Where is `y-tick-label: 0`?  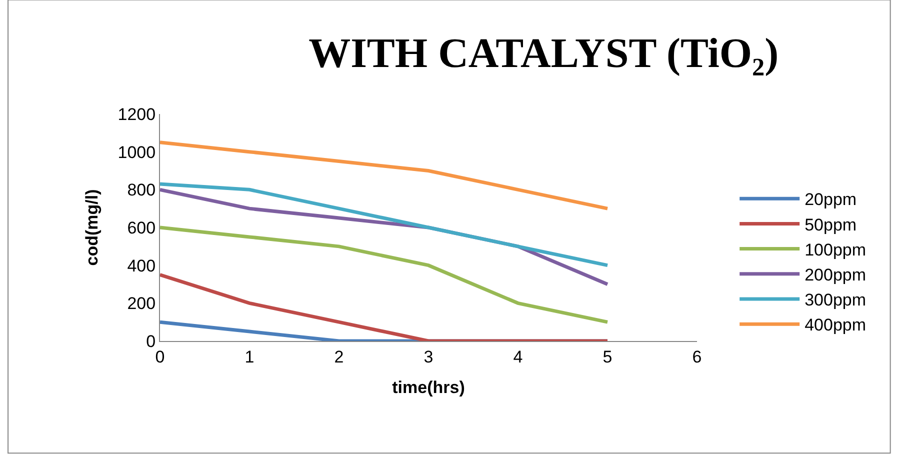 y-tick-label: 0 is located at coordinates (151, 341).